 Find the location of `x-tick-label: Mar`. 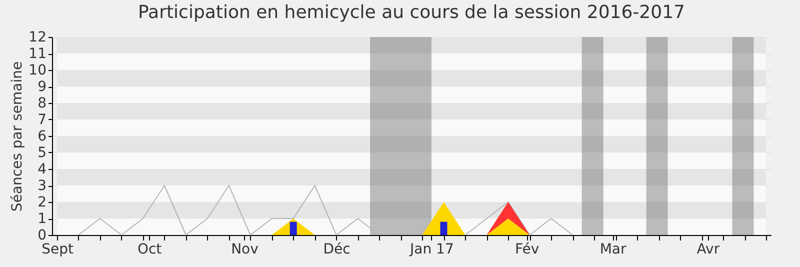

x-tick-label: Mar is located at coordinates (613, 250).